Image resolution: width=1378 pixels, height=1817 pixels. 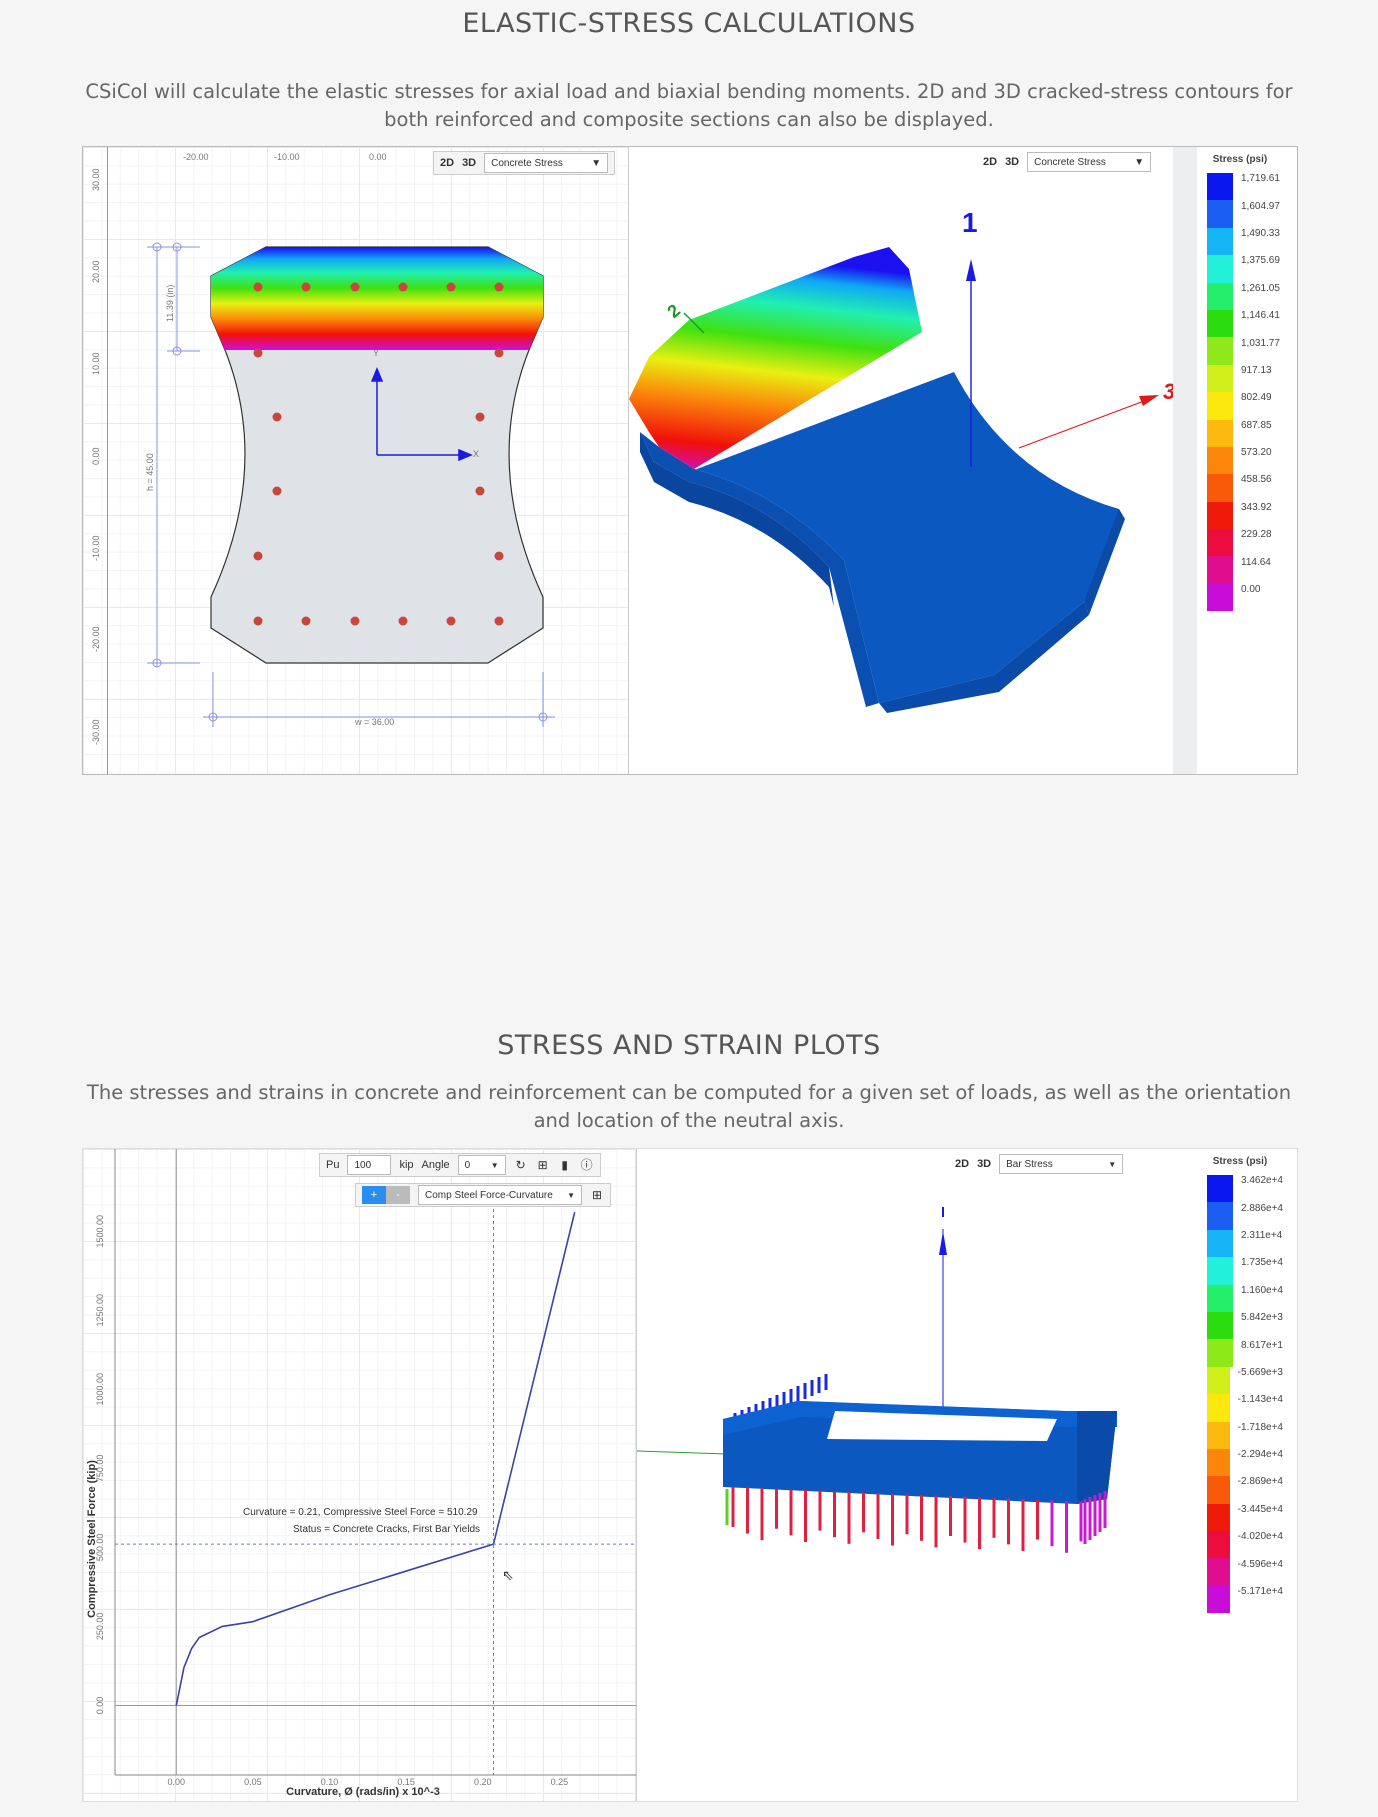 What do you see at coordinates (253, 1782) in the screenshot?
I see `x-tick-label: 0.05` at bounding box center [253, 1782].